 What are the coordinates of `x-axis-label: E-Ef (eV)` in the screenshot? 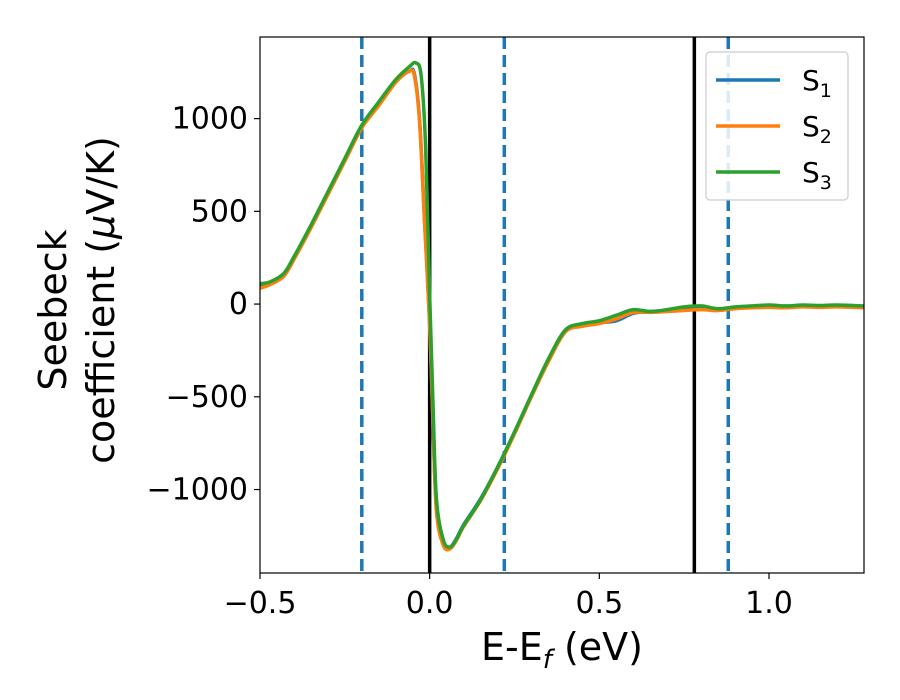 It's located at (562, 650).